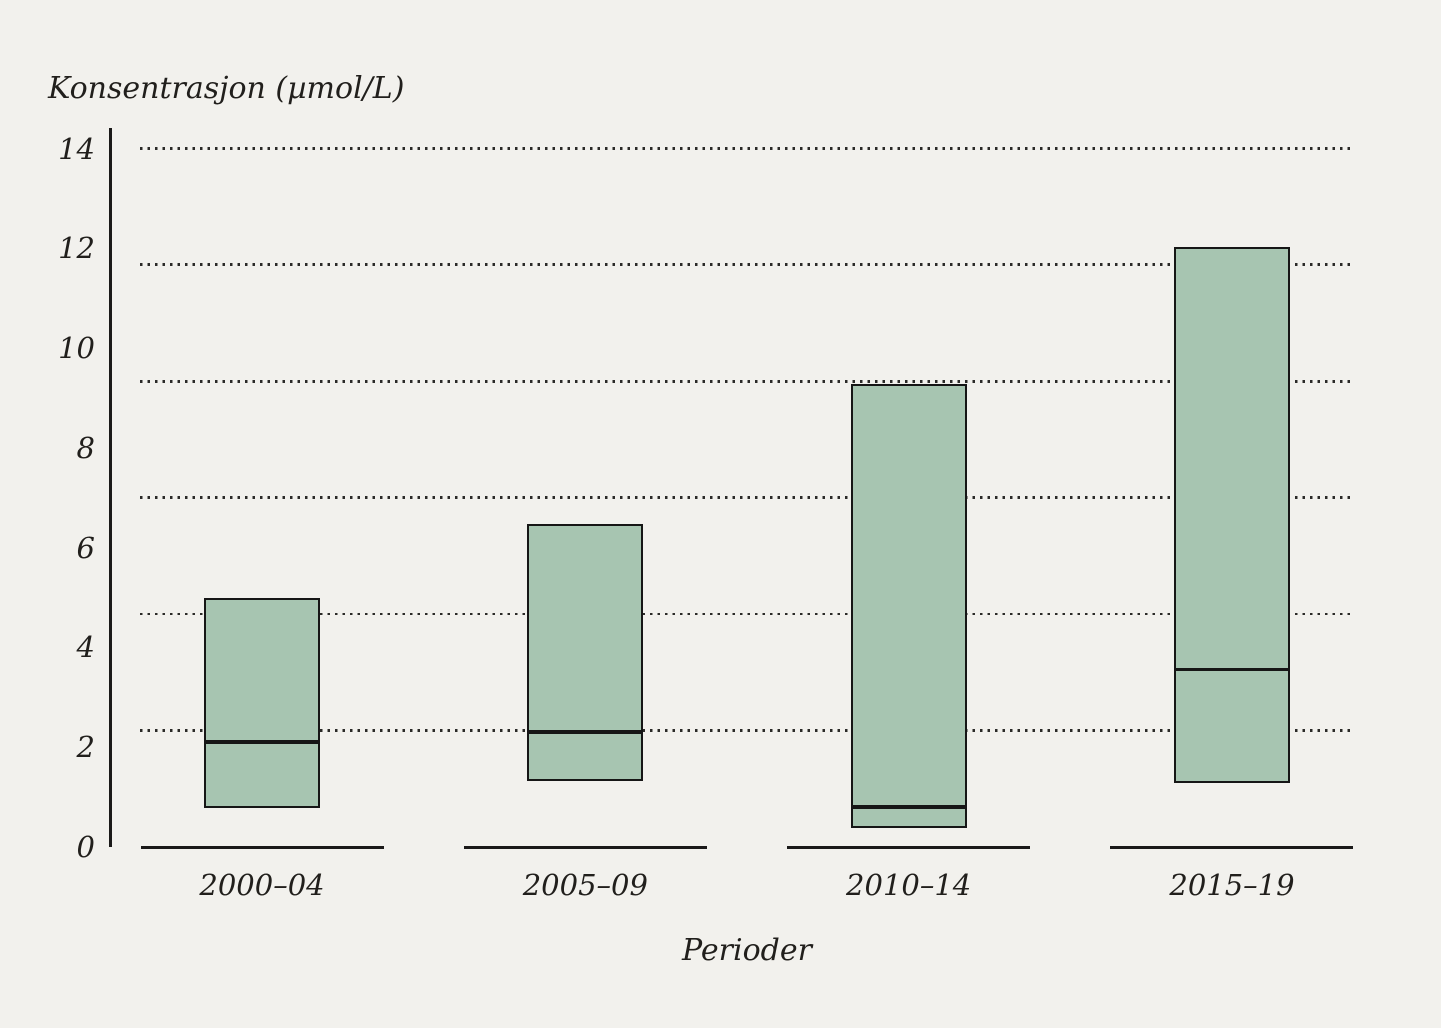 The image size is (1441, 1028). I want to click on y-axis-title: Konsentrasjon (µmol/L), so click(226, 88).